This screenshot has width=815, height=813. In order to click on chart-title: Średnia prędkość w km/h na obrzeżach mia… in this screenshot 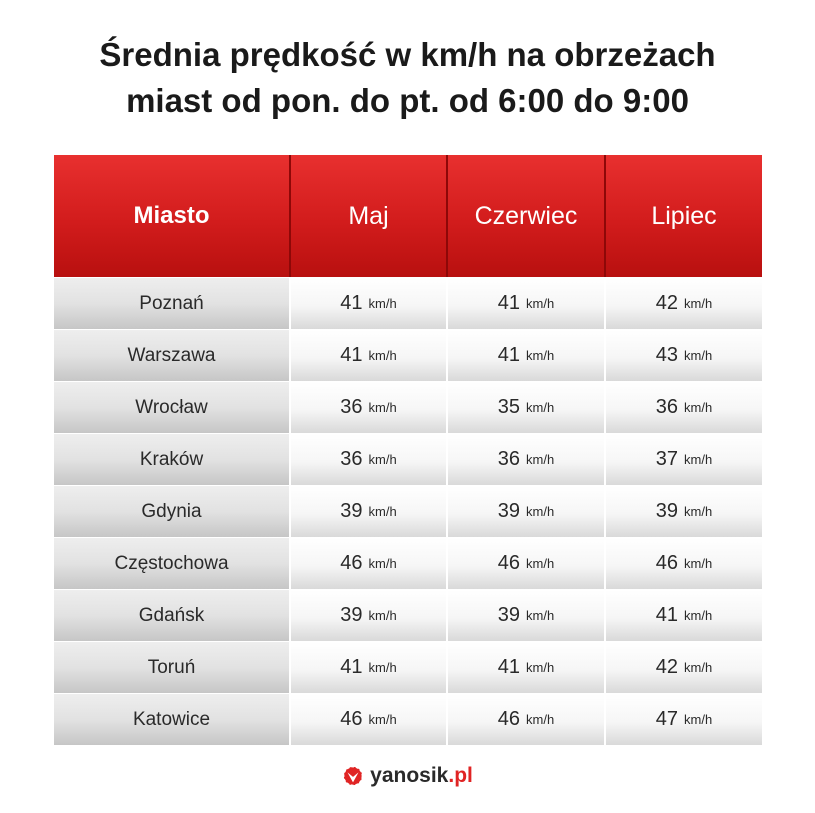, I will do `click(407, 78)`.